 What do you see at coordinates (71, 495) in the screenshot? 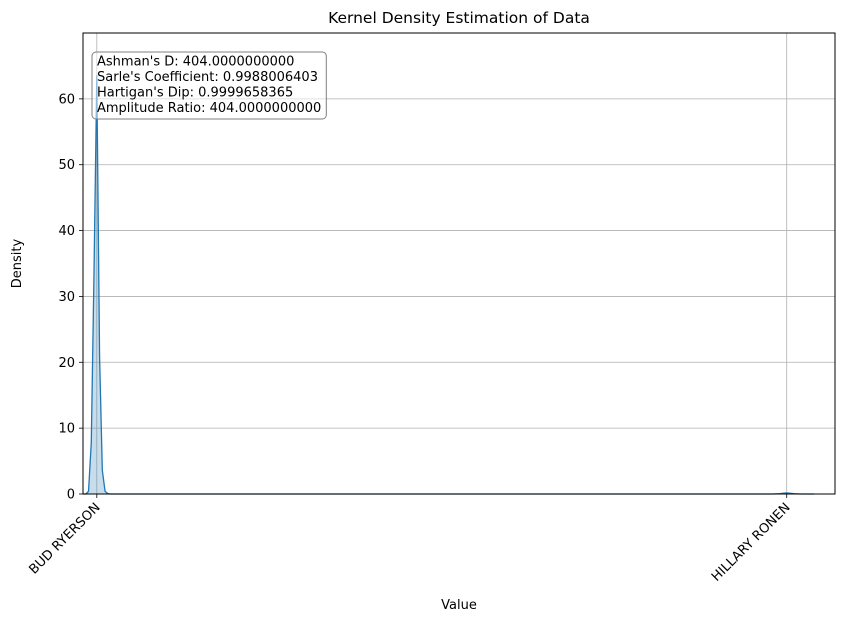
I see `y-tick-label: 0` at bounding box center [71, 495].